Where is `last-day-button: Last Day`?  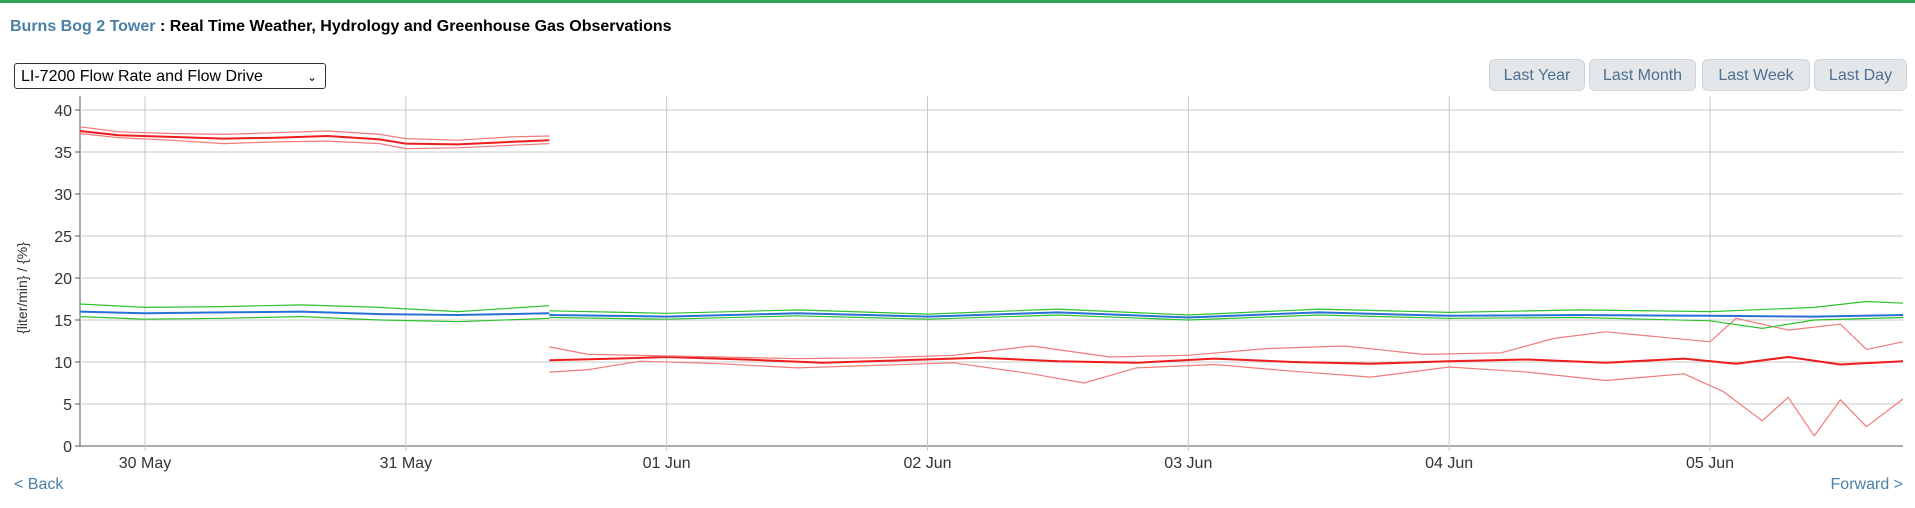
last-day-button: Last Day is located at coordinates (1860, 75).